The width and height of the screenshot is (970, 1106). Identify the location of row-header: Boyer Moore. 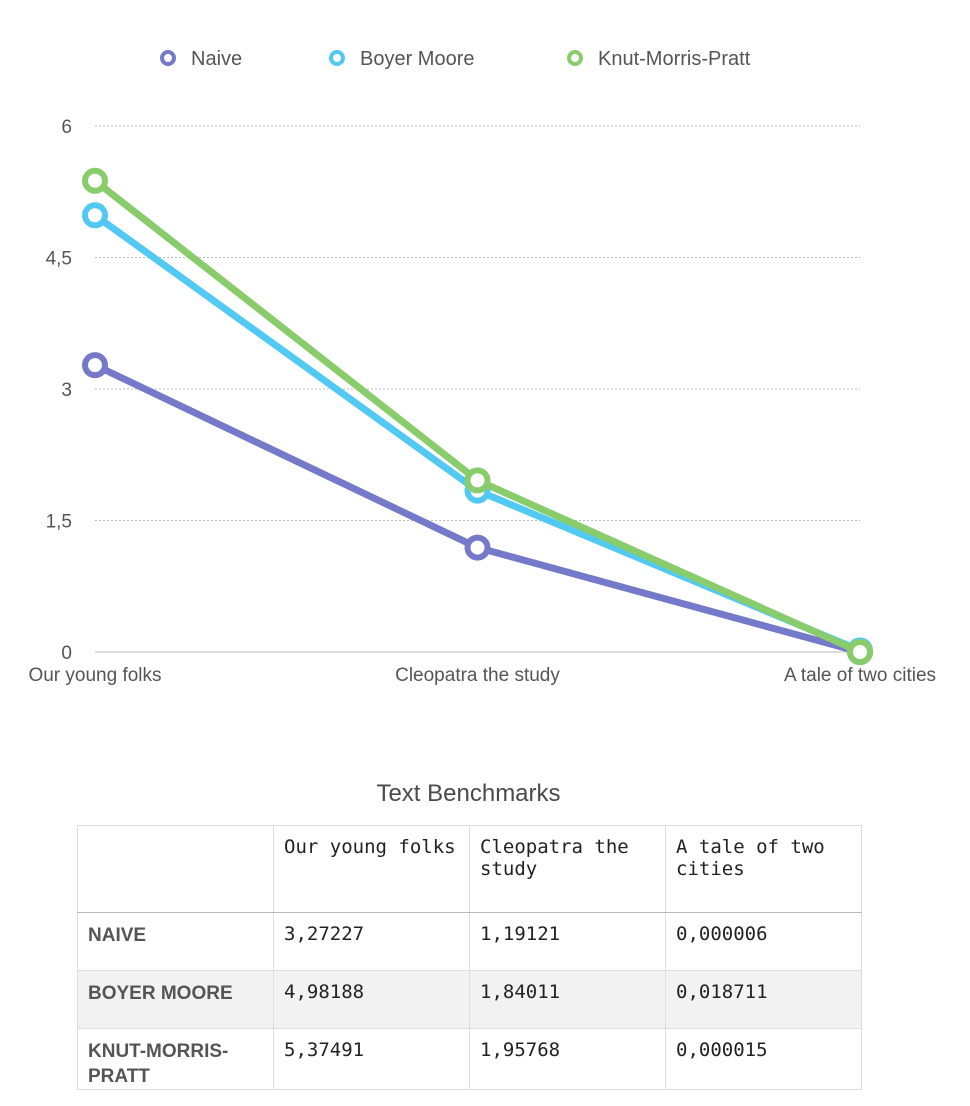
(175, 999).